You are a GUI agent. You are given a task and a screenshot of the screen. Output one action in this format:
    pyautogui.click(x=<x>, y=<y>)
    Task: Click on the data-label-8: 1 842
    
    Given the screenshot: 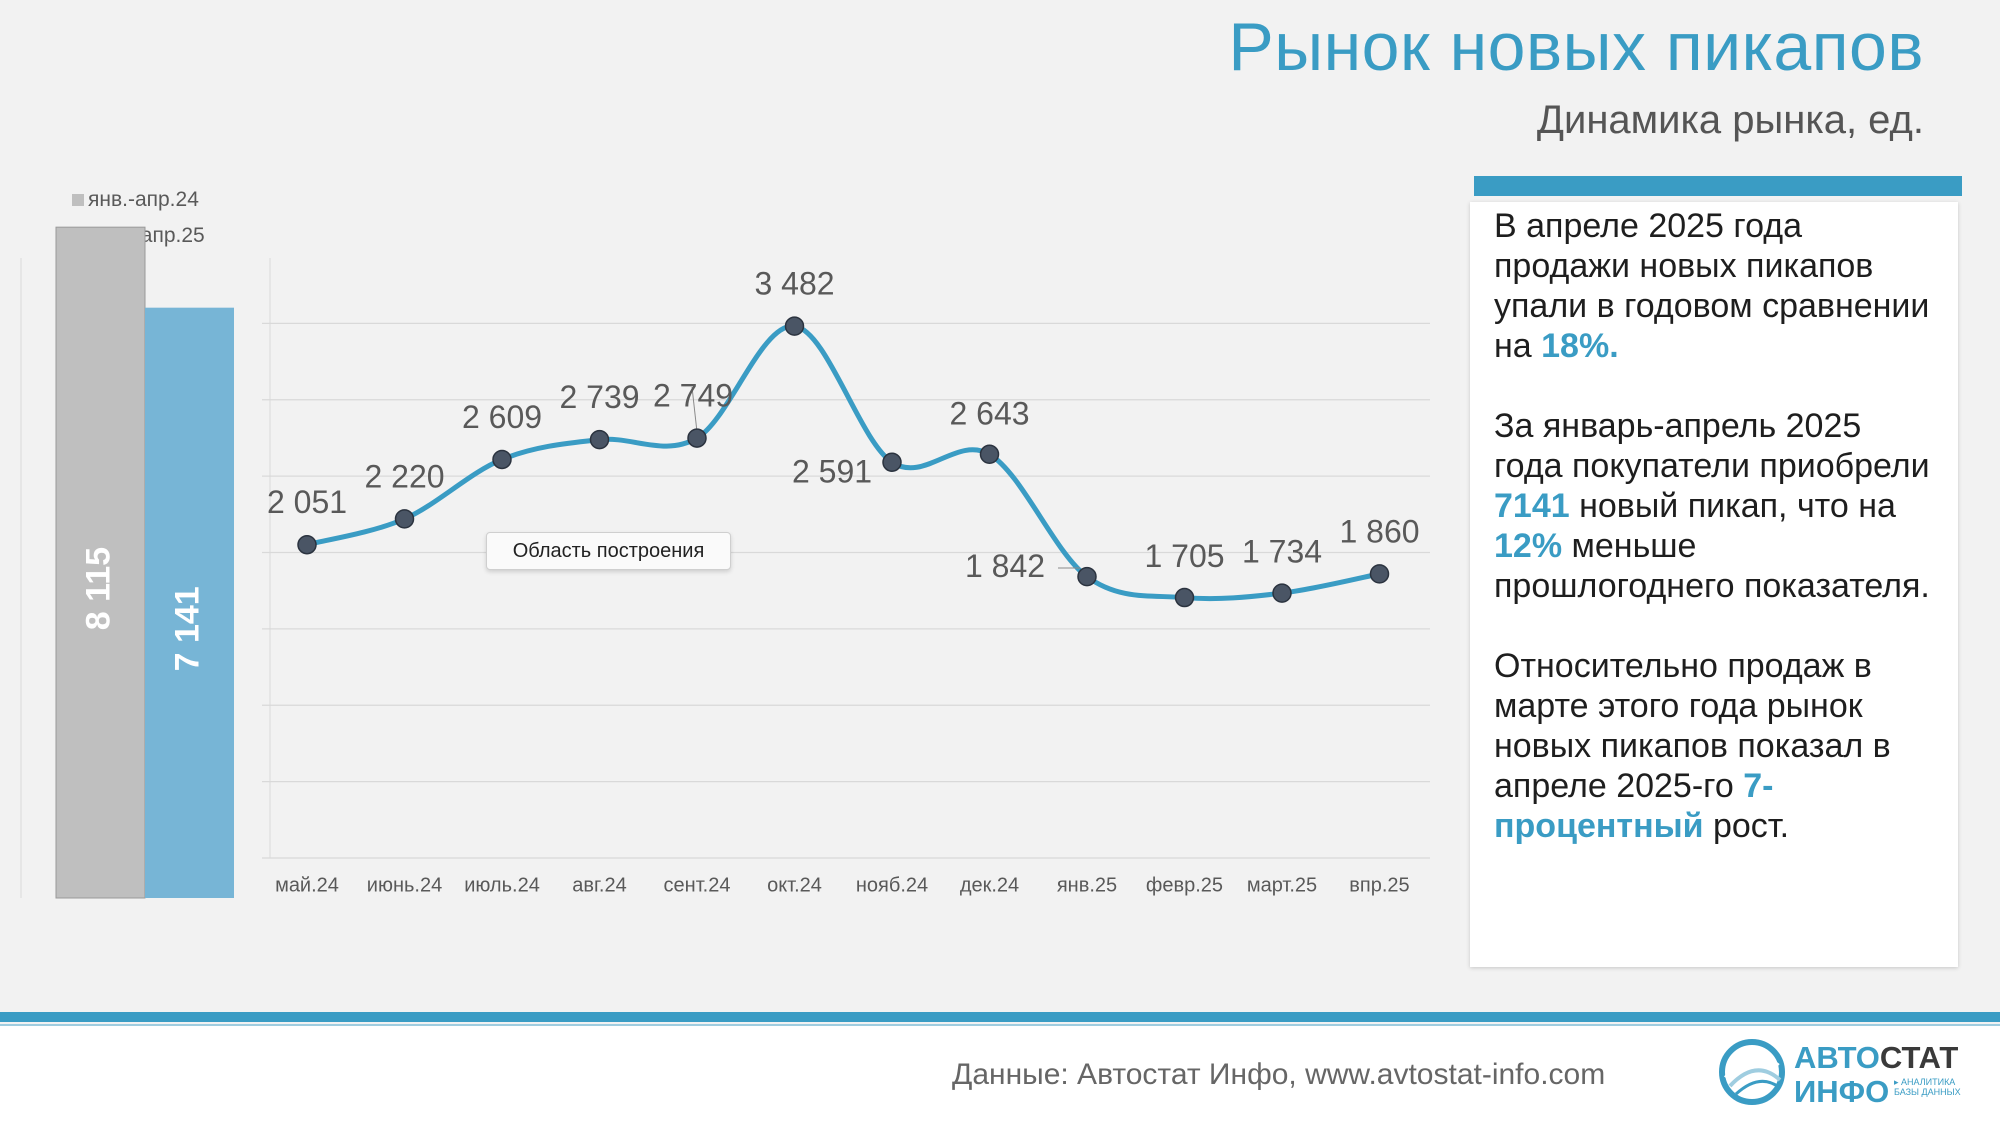 What is the action you would take?
    pyautogui.click(x=1005, y=566)
    